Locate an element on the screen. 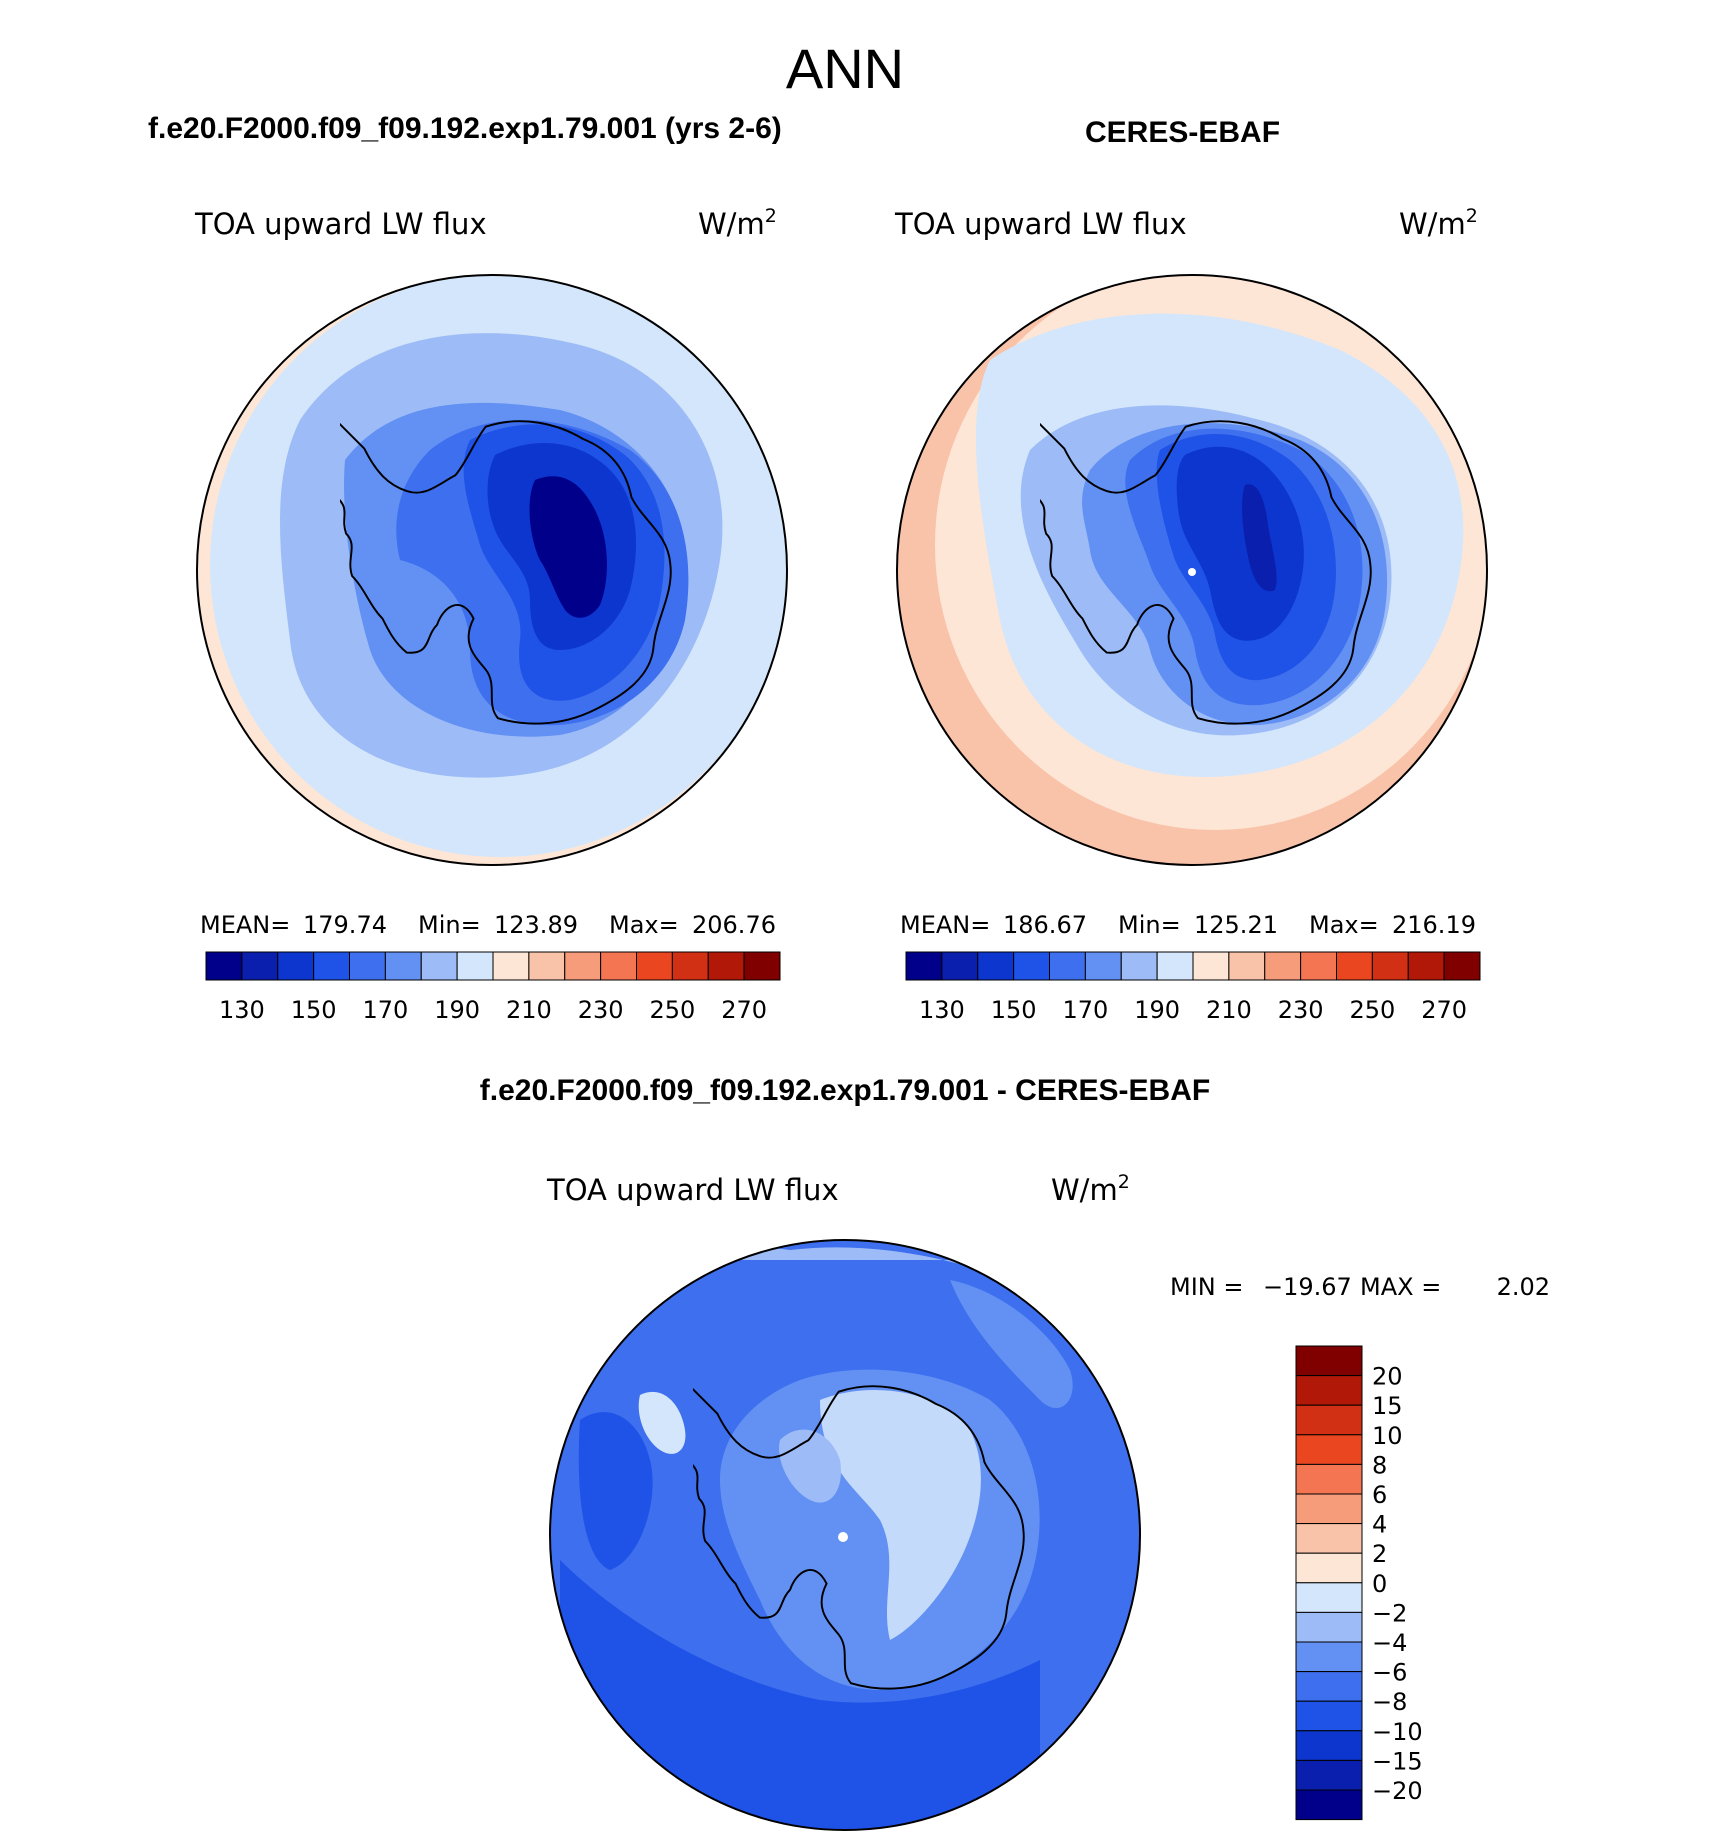  model-units-label: W/m2 is located at coordinates (737, 223).